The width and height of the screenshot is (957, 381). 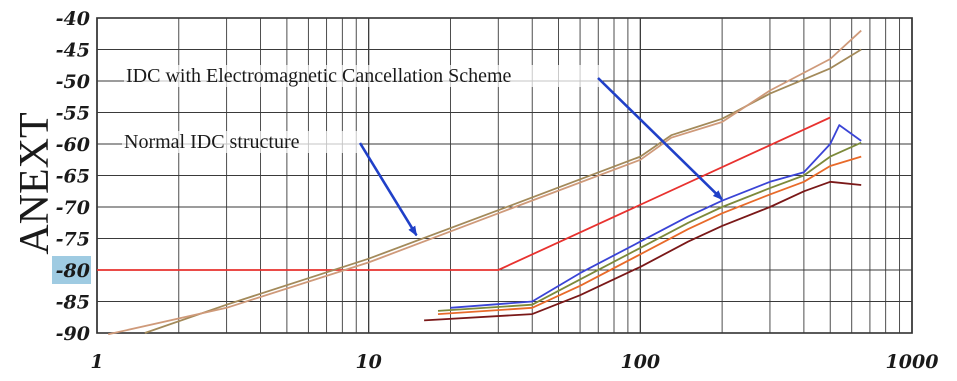 What do you see at coordinates (73, 19) in the screenshot?
I see `y-tick-label: -40` at bounding box center [73, 19].